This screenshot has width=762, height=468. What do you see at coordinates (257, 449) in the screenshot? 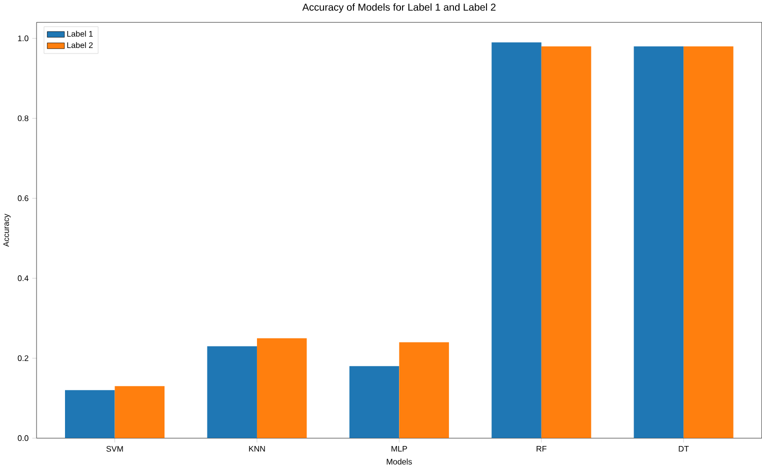
I see `x-tick-label: KNN` at bounding box center [257, 449].